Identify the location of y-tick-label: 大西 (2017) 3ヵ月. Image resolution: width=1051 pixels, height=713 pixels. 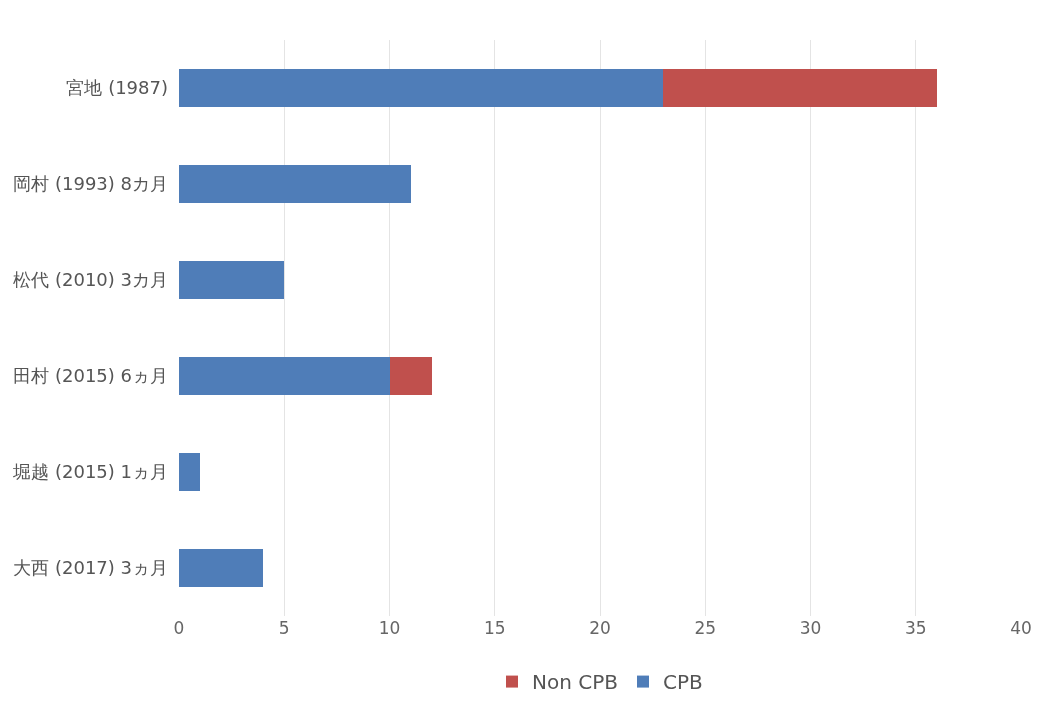
(90, 568).